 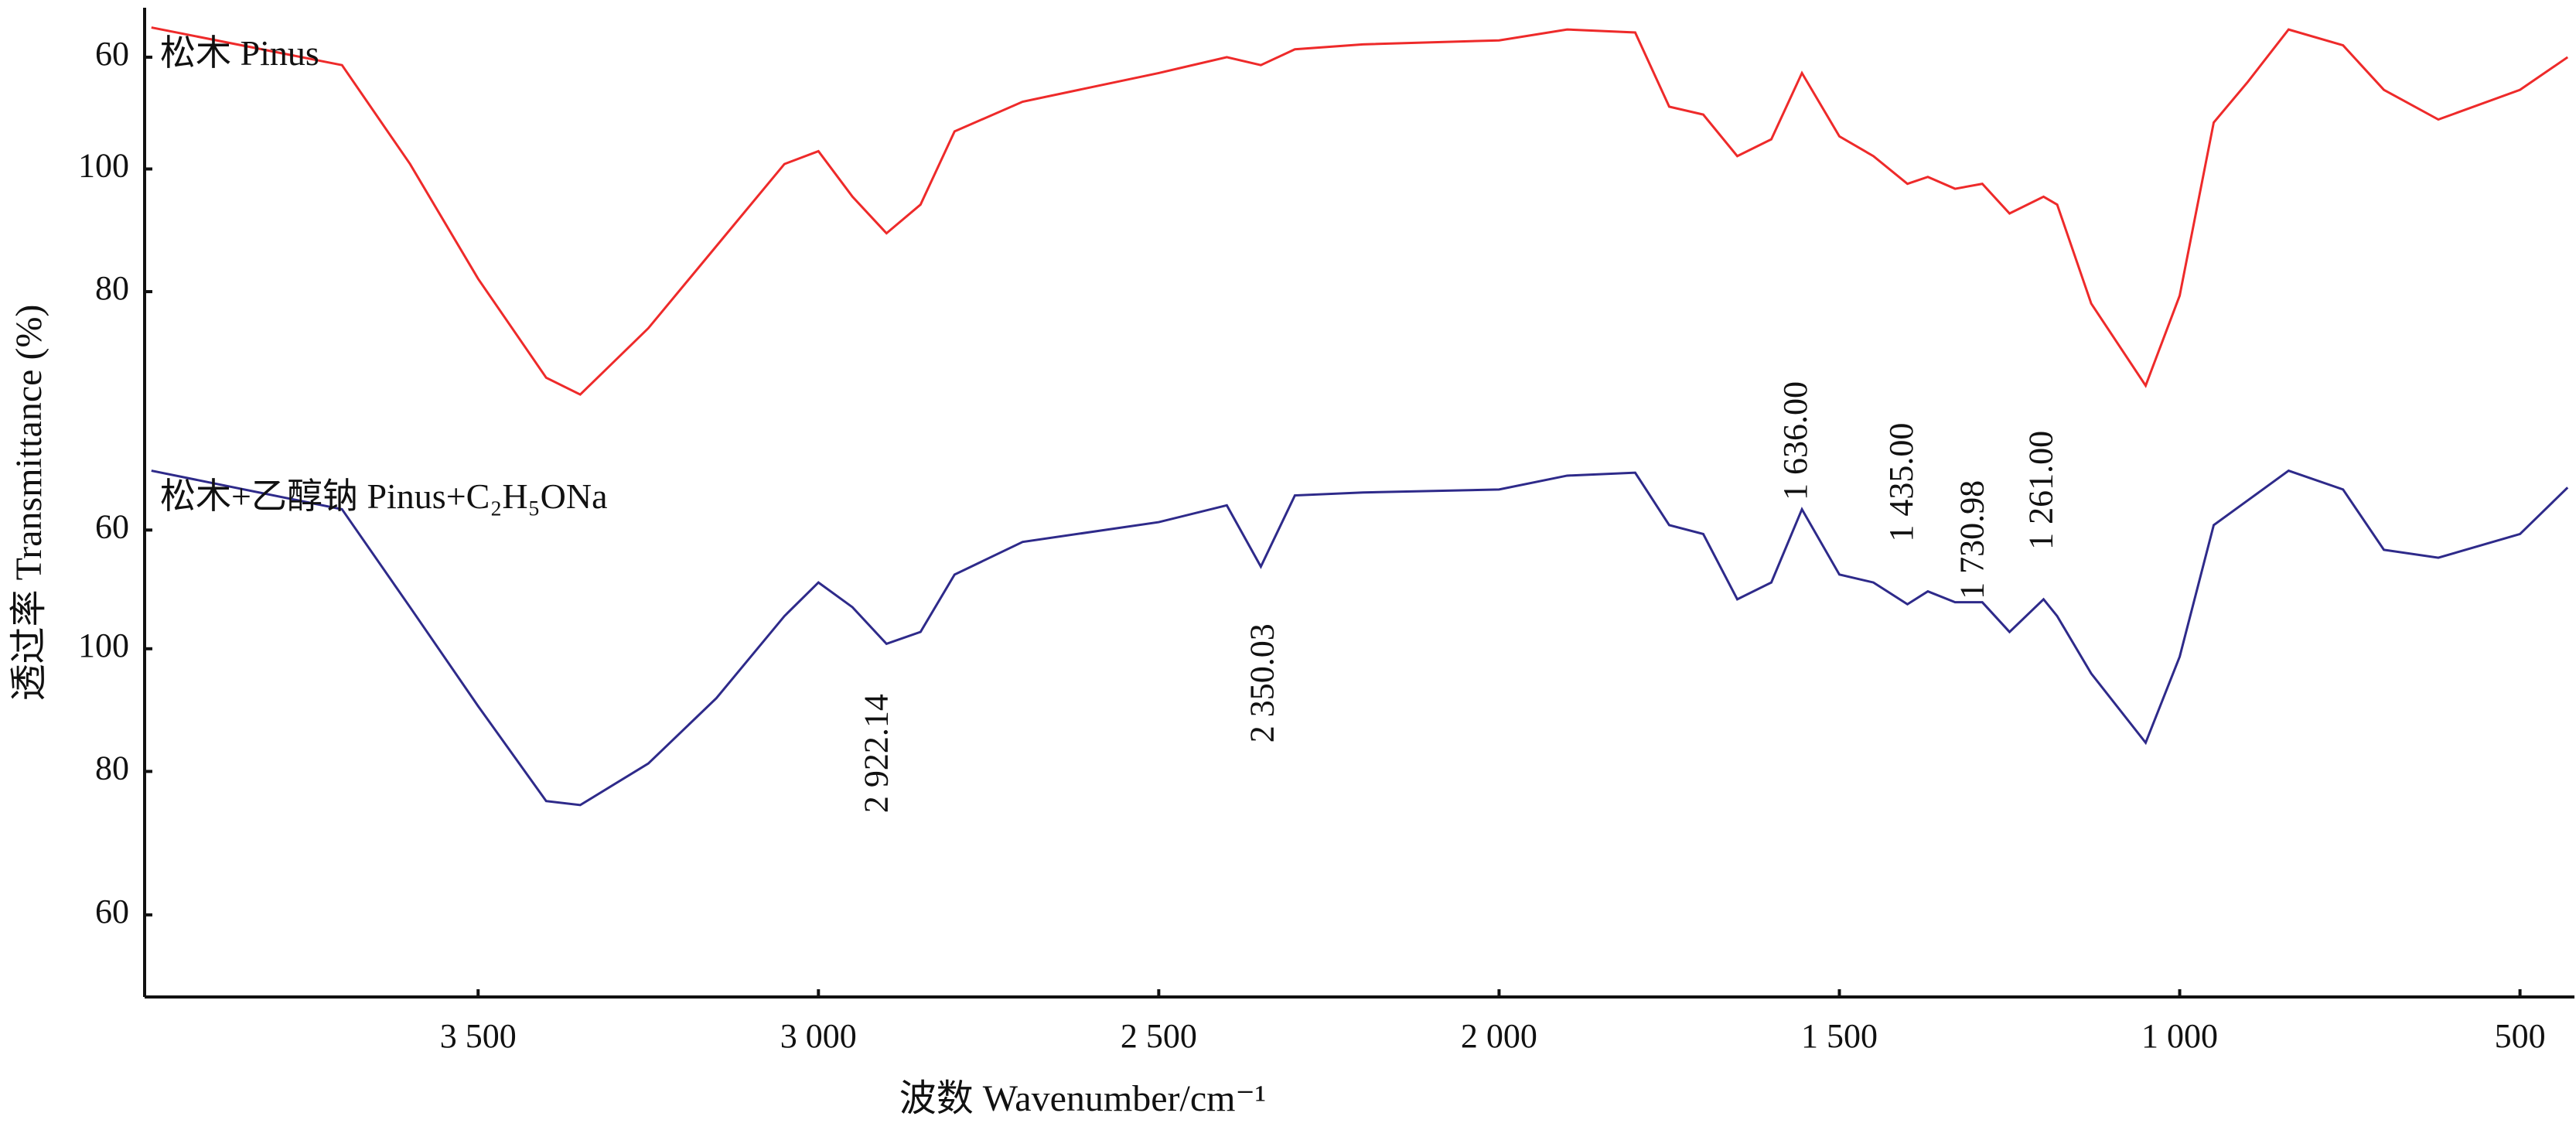 What do you see at coordinates (1840, 1036) in the screenshot?
I see `x-tick-label: 1 500` at bounding box center [1840, 1036].